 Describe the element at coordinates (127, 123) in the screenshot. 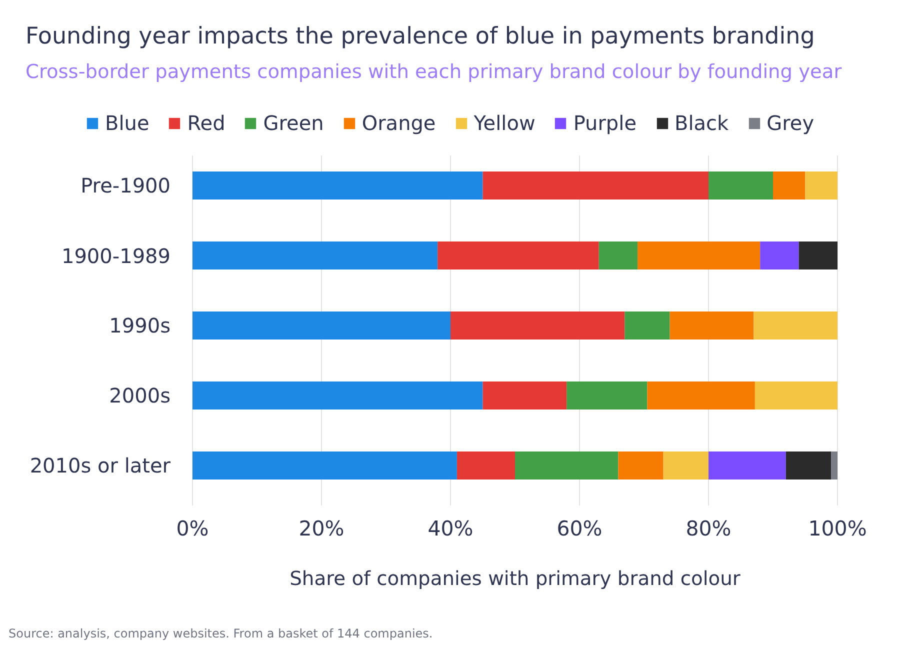

I see `legend-label: Blue` at that location.